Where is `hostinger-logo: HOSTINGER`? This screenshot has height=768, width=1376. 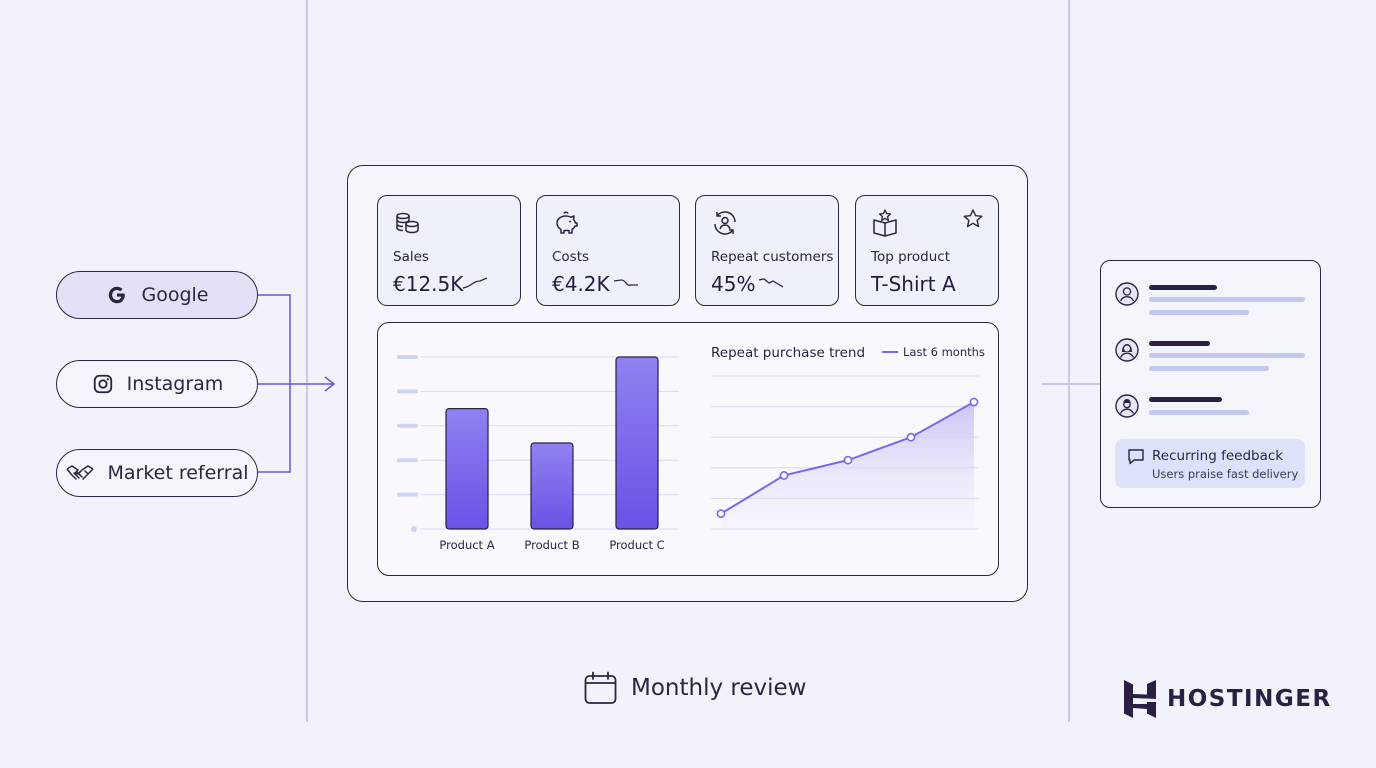 hostinger-logo: HOSTINGER is located at coordinates (1227, 699).